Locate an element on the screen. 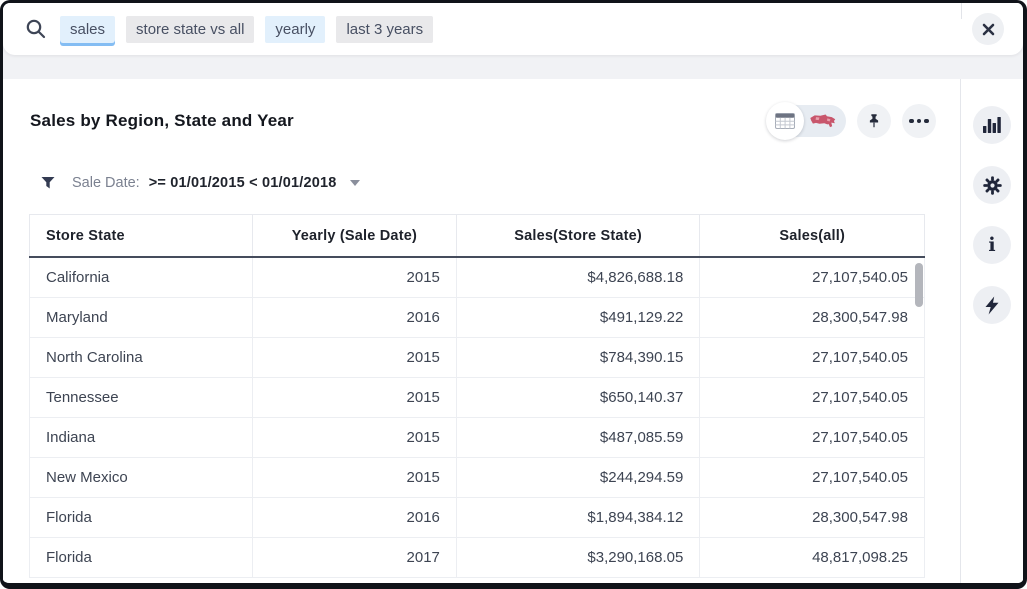 This screenshot has height=589, width=1027. cell-sales-store-state: $3,290,168.05 is located at coordinates (578, 557).